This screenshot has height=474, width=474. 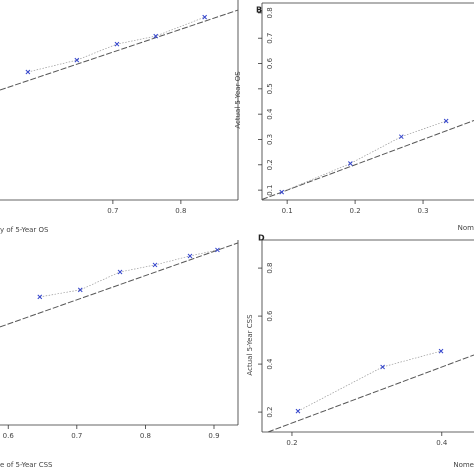 What do you see at coordinates (26, 465) in the screenshot?
I see `x-axis-label: e of 5-Year CSS` at bounding box center [26, 465].